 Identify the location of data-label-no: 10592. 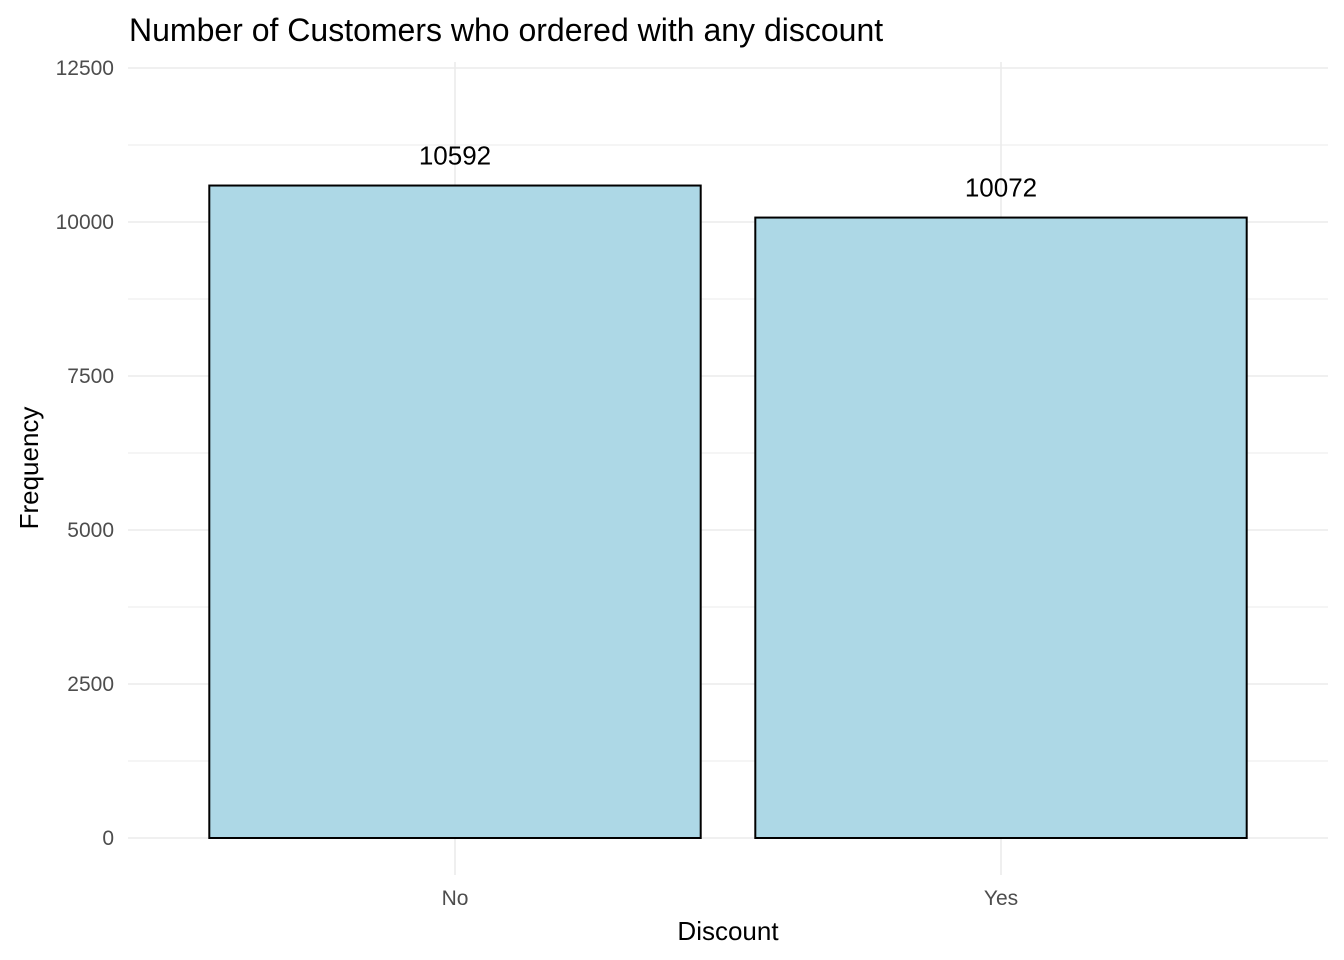
(455, 156).